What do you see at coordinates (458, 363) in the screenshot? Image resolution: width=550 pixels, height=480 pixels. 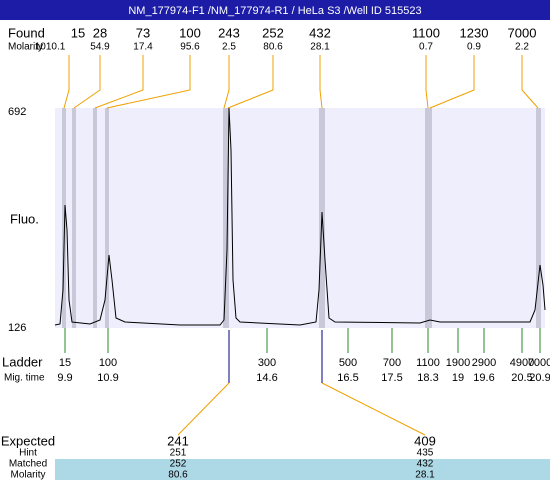 I see `ladder-size: 1900` at bounding box center [458, 363].